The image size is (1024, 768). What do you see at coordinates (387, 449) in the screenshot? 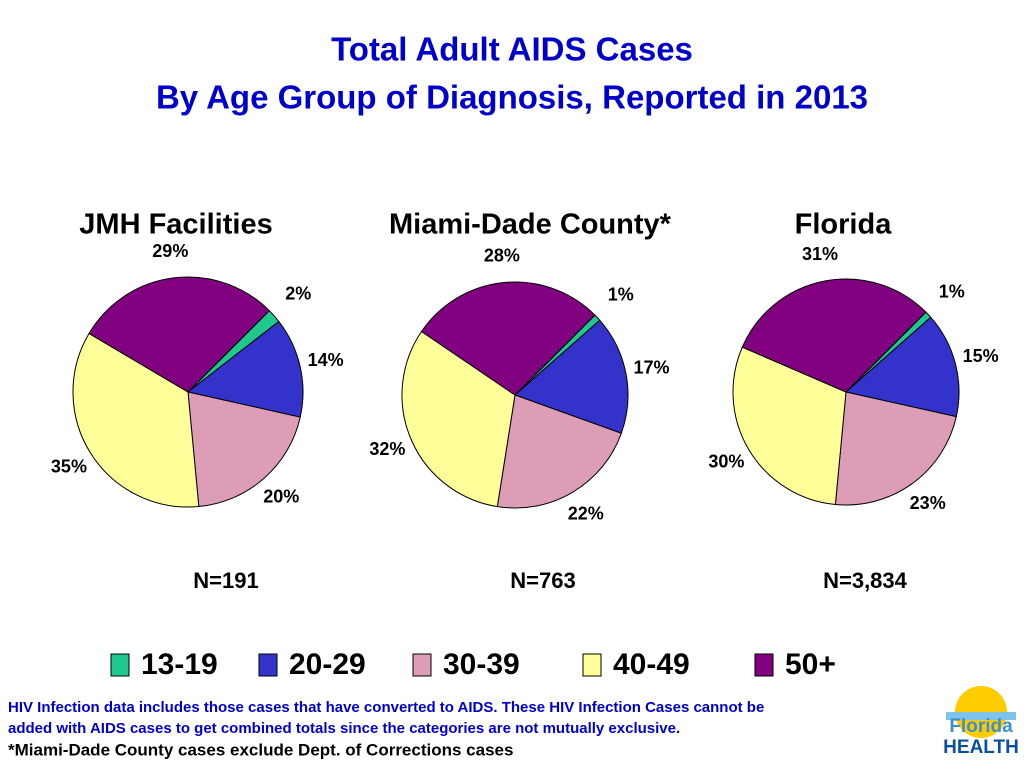
I see `slice-label: 32%` at bounding box center [387, 449].